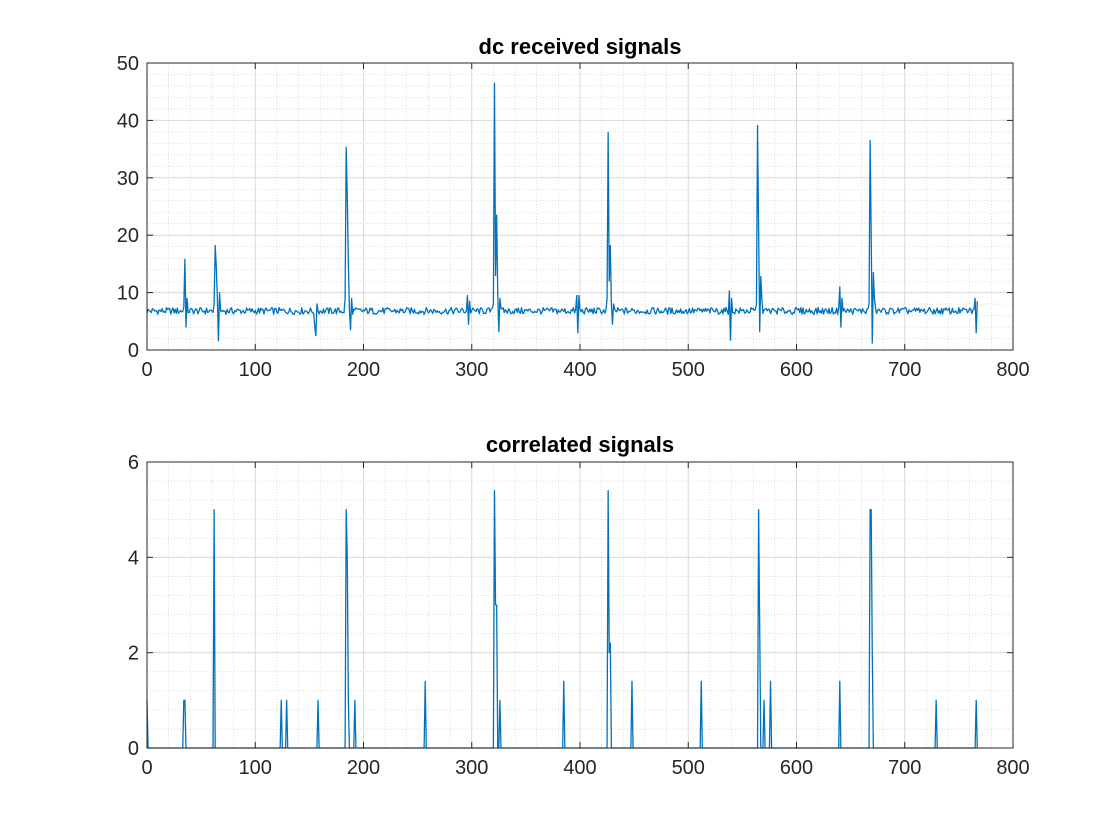 The image size is (1120, 840). What do you see at coordinates (580, 46) in the screenshot?
I see `subplot-title: dc received signals` at bounding box center [580, 46].